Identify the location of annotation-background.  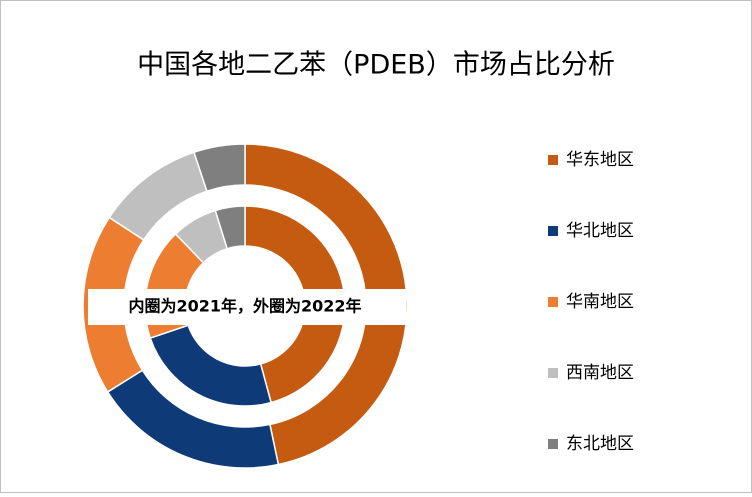
(247, 307).